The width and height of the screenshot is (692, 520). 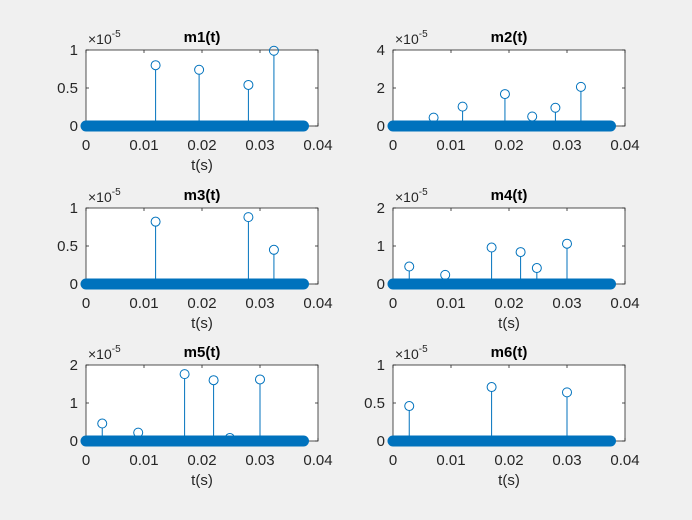 I want to click on subplot-title: m4(t), so click(x=509, y=195).